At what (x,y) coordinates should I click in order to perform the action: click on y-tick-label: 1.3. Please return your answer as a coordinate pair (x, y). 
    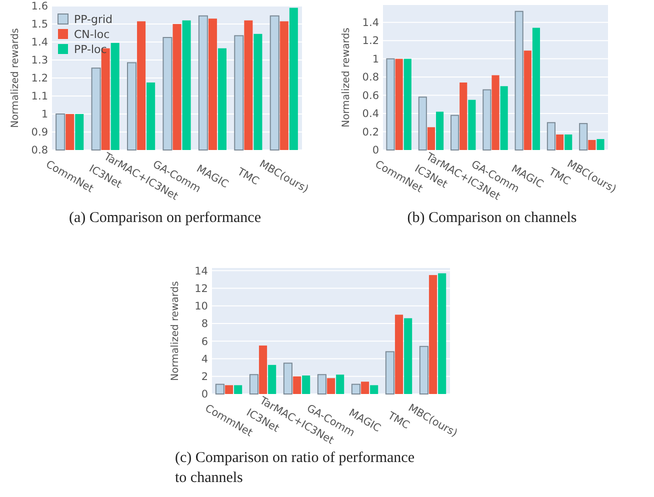
    Looking at the image, I should click on (39, 60).